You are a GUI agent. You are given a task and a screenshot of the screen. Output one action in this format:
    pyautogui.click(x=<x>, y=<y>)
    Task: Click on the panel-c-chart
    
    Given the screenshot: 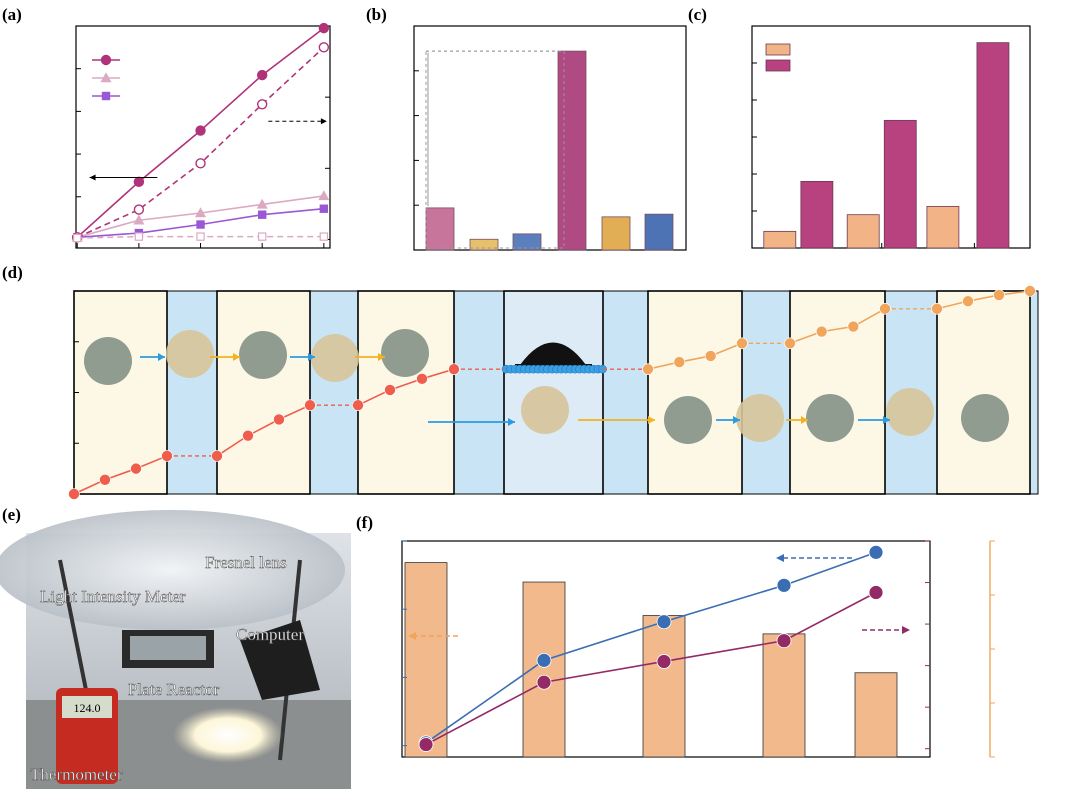 What is the action you would take?
    pyautogui.click(x=891, y=137)
    